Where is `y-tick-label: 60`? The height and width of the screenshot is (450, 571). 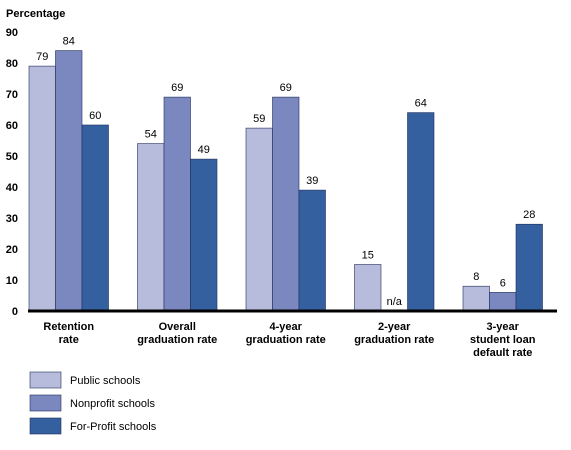
y-tick-label: 60 is located at coordinates (12, 126).